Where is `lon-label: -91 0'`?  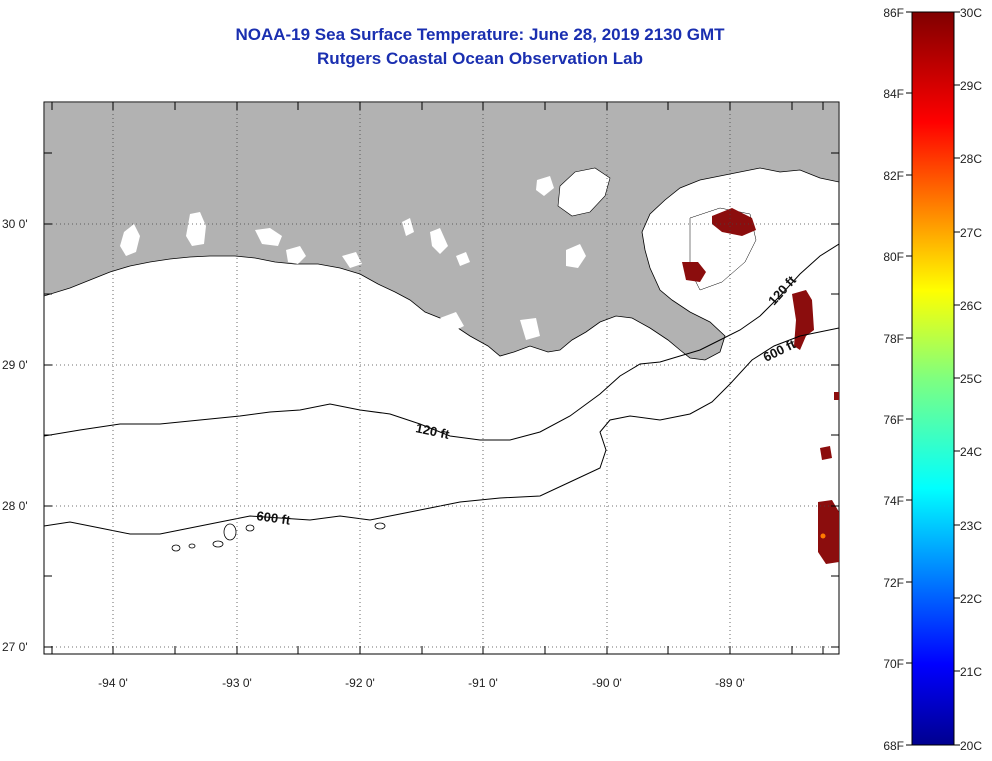
lon-label: -91 0' is located at coordinates (483, 683).